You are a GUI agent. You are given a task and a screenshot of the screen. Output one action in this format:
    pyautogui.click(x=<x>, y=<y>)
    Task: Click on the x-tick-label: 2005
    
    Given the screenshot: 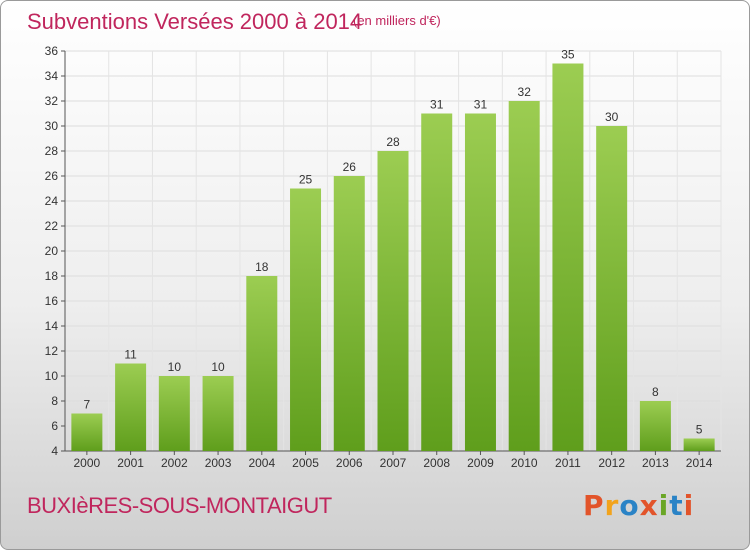 What is the action you would take?
    pyautogui.click(x=305, y=463)
    